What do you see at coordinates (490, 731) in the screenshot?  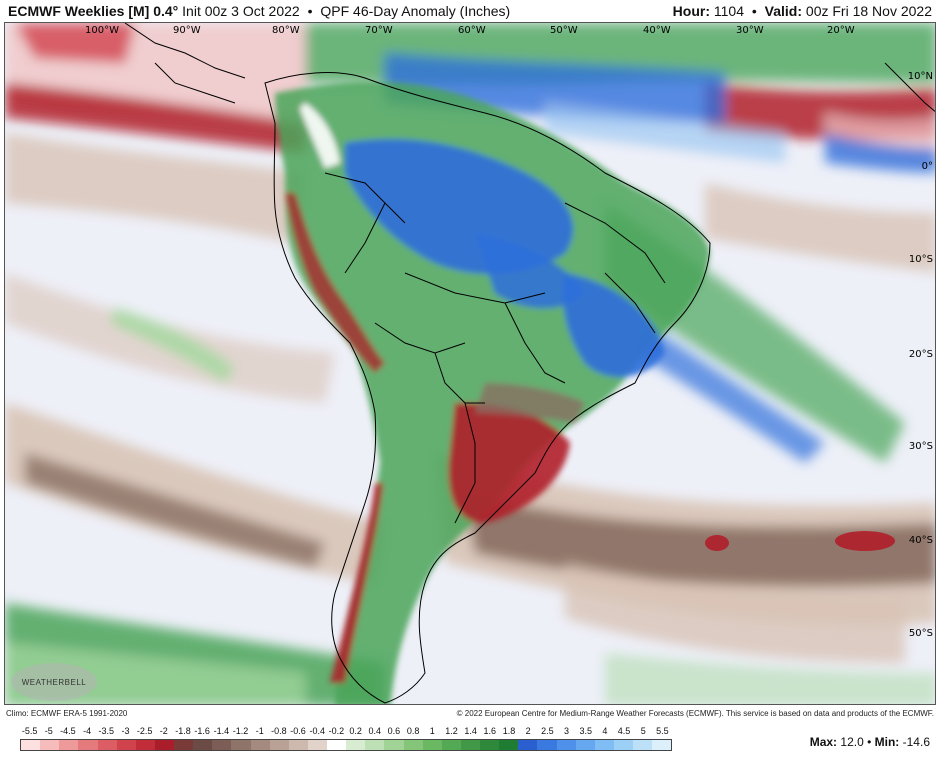 I see `colorbar-tick-label: 1.6` at bounding box center [490, 731].